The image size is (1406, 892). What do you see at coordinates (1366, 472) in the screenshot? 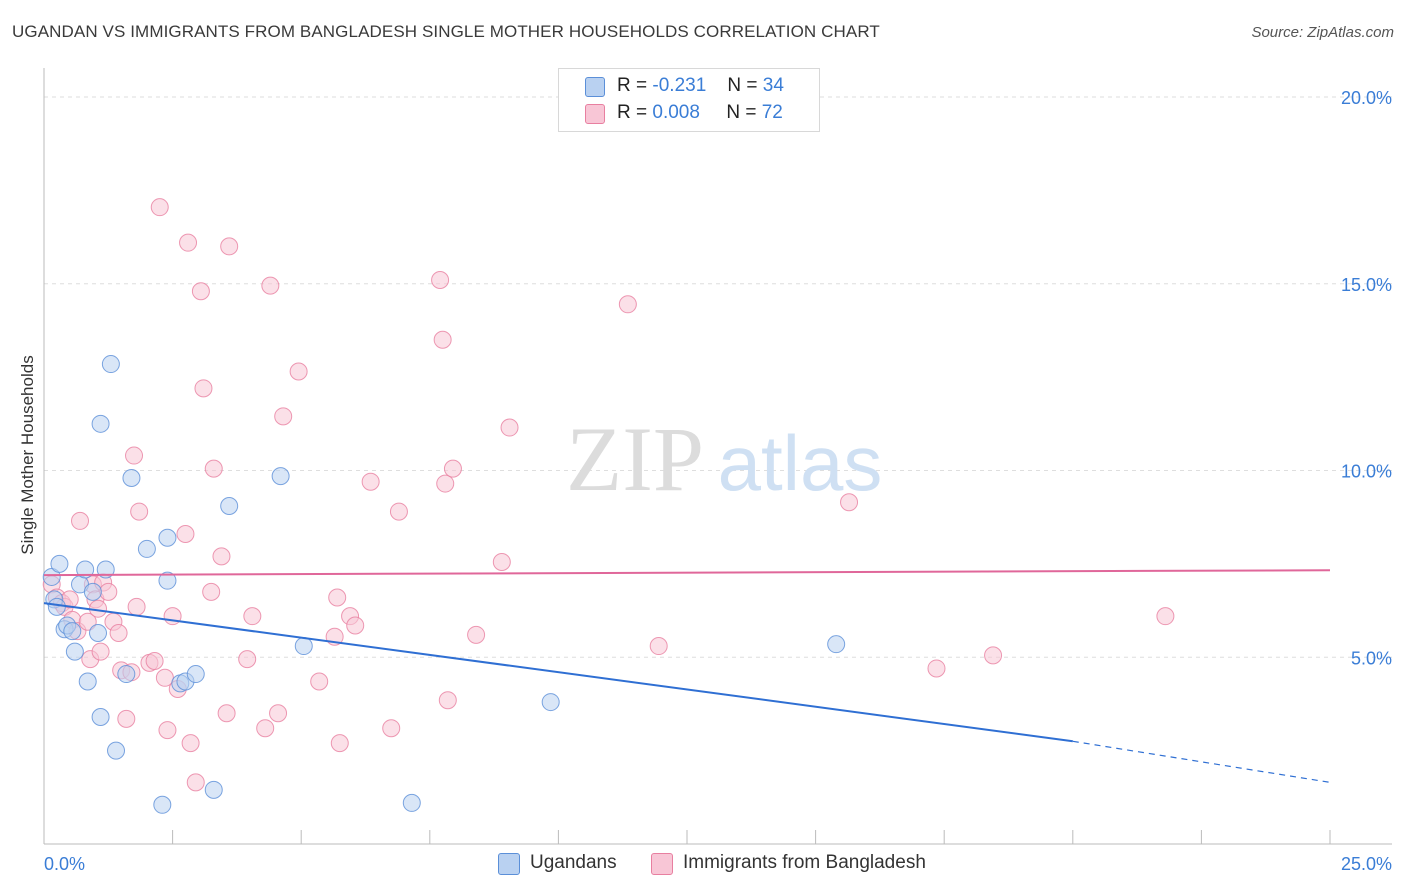
I see `y-tick-label: 10.0%` at bounding box center [1366, 472].